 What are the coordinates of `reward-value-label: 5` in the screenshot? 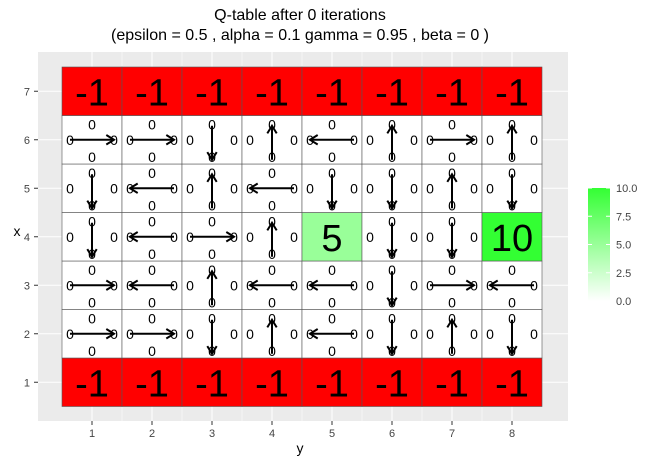 It's located at (331, 239).